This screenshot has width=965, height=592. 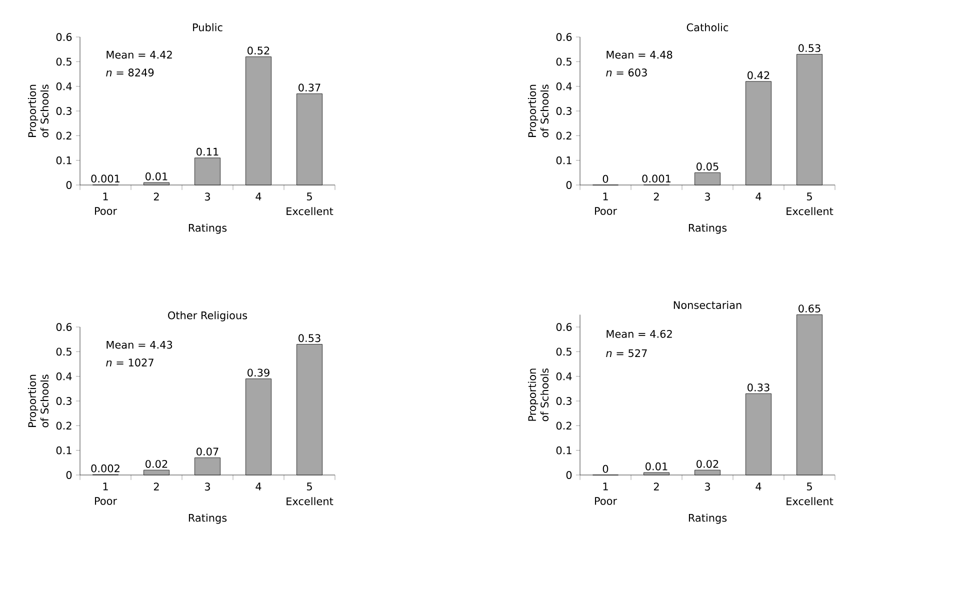 What do you see at coordinates (309, 88) in the screenshot?
I see `data-label: 0.37` at bounding box center [309, 88].